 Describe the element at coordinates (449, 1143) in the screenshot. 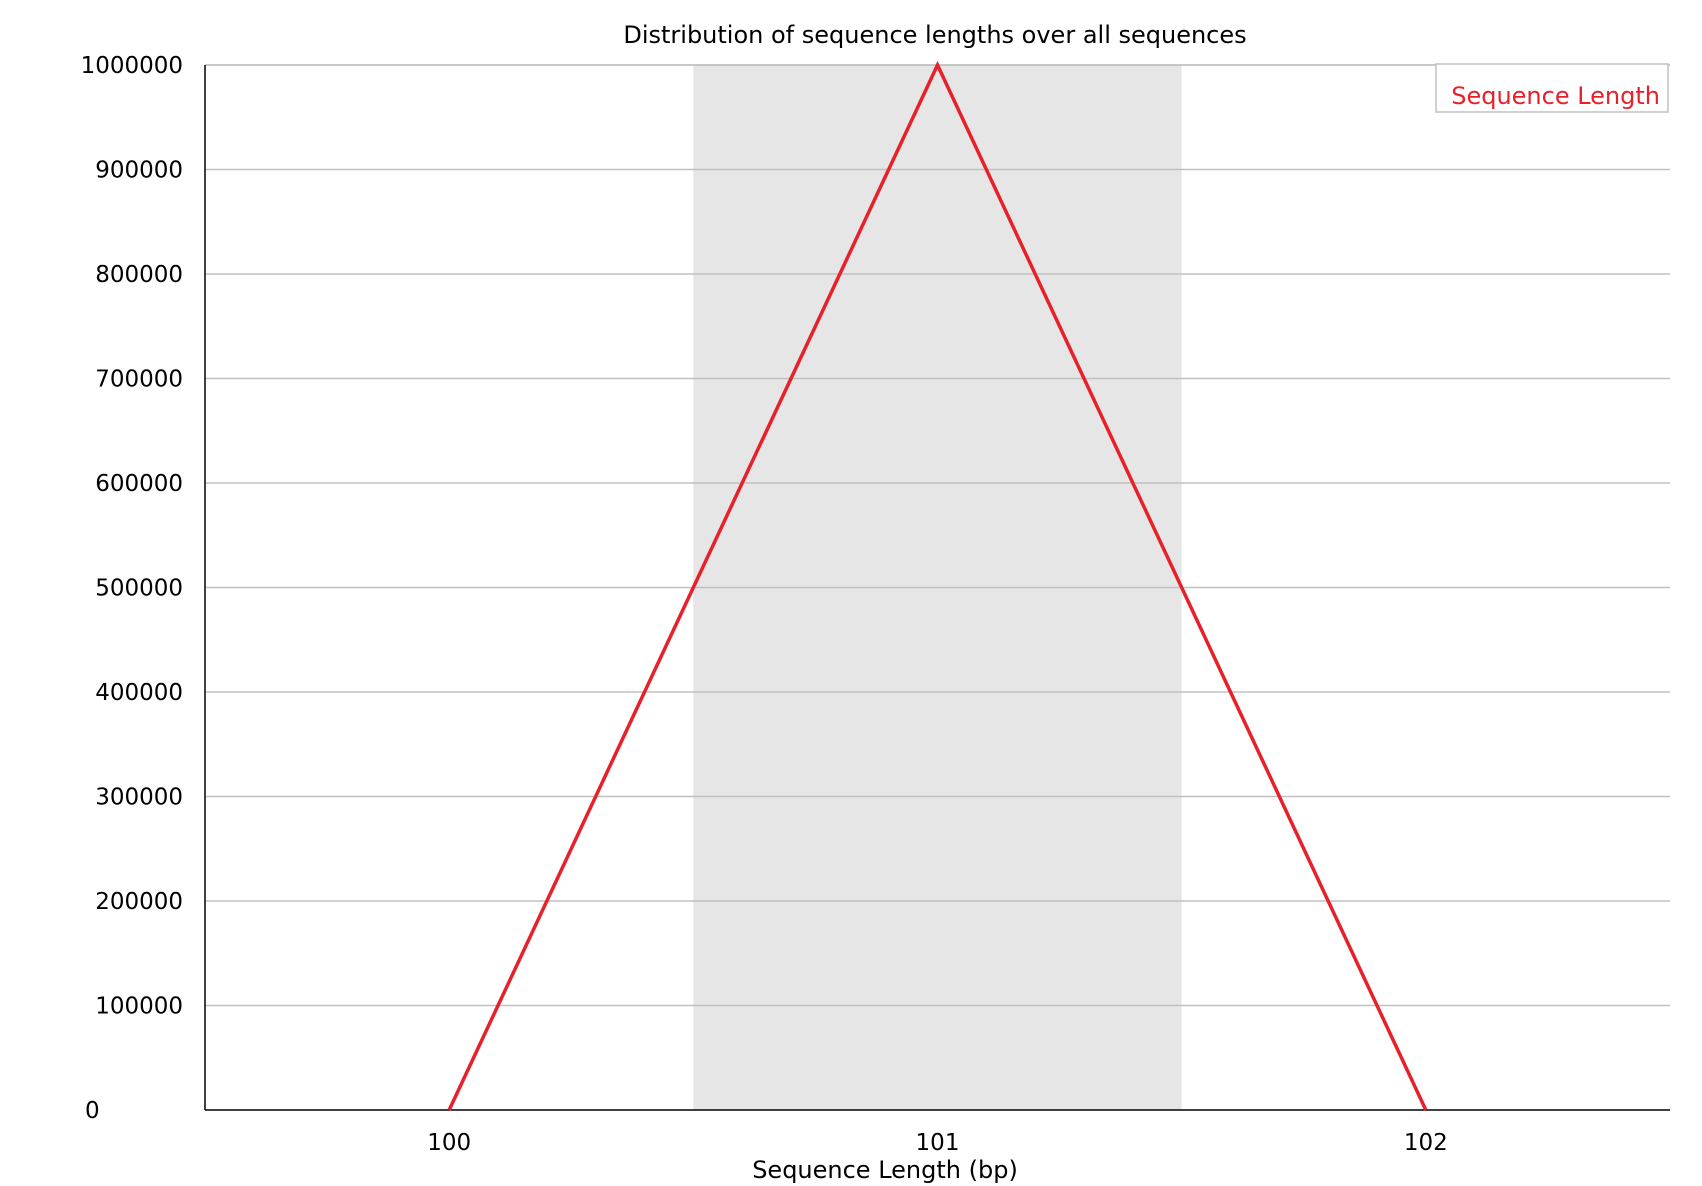

I see `x-tick-label: 100` at that location.